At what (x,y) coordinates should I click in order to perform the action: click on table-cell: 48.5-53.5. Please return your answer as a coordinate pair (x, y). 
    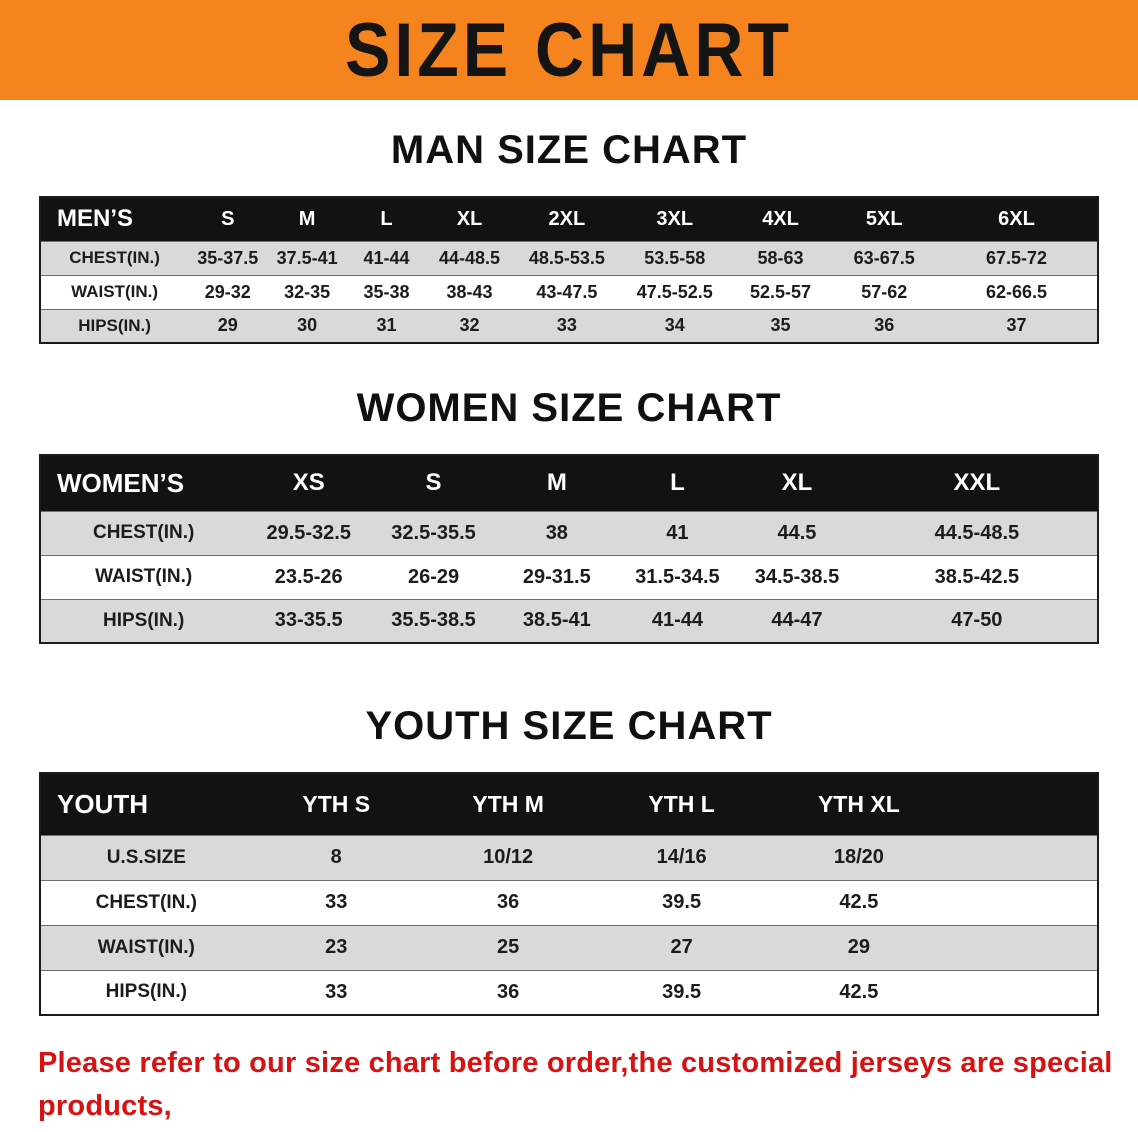
    Looking at the image, I should click on (566, 257).